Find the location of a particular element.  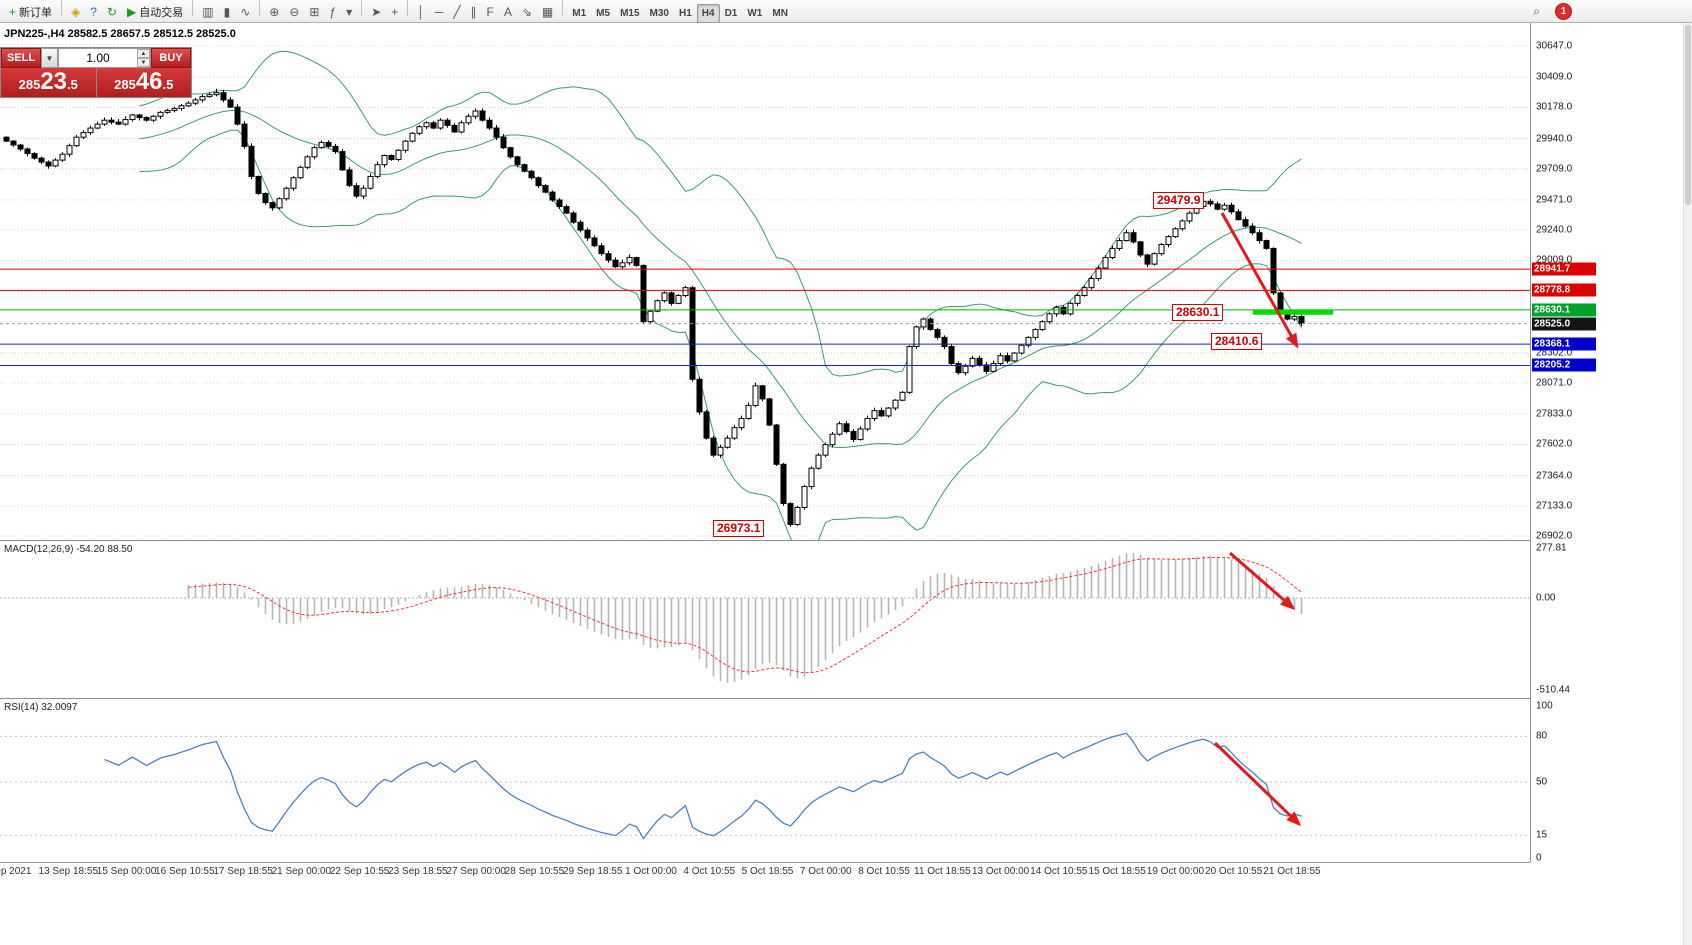

horizontal-line-button: ─ is located at coordinates (439, 11).